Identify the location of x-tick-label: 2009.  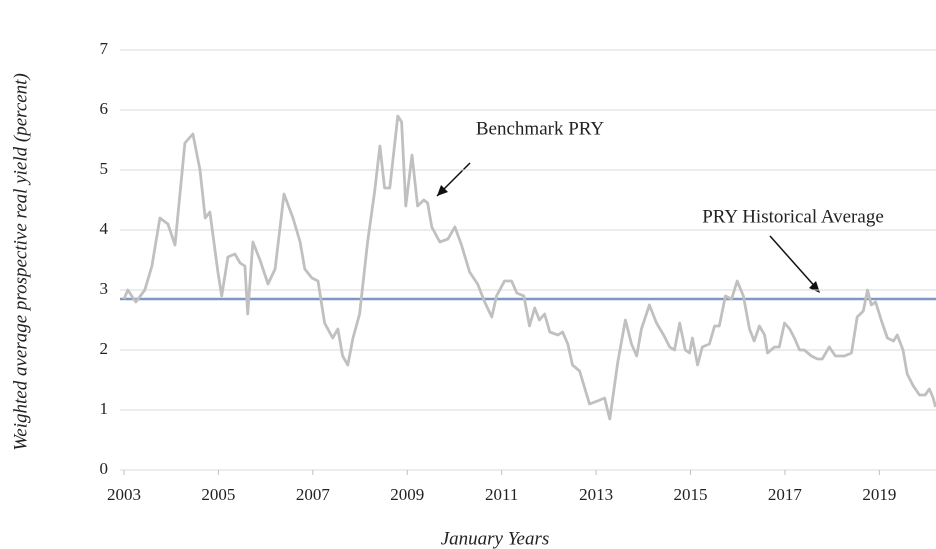
(407, 494).